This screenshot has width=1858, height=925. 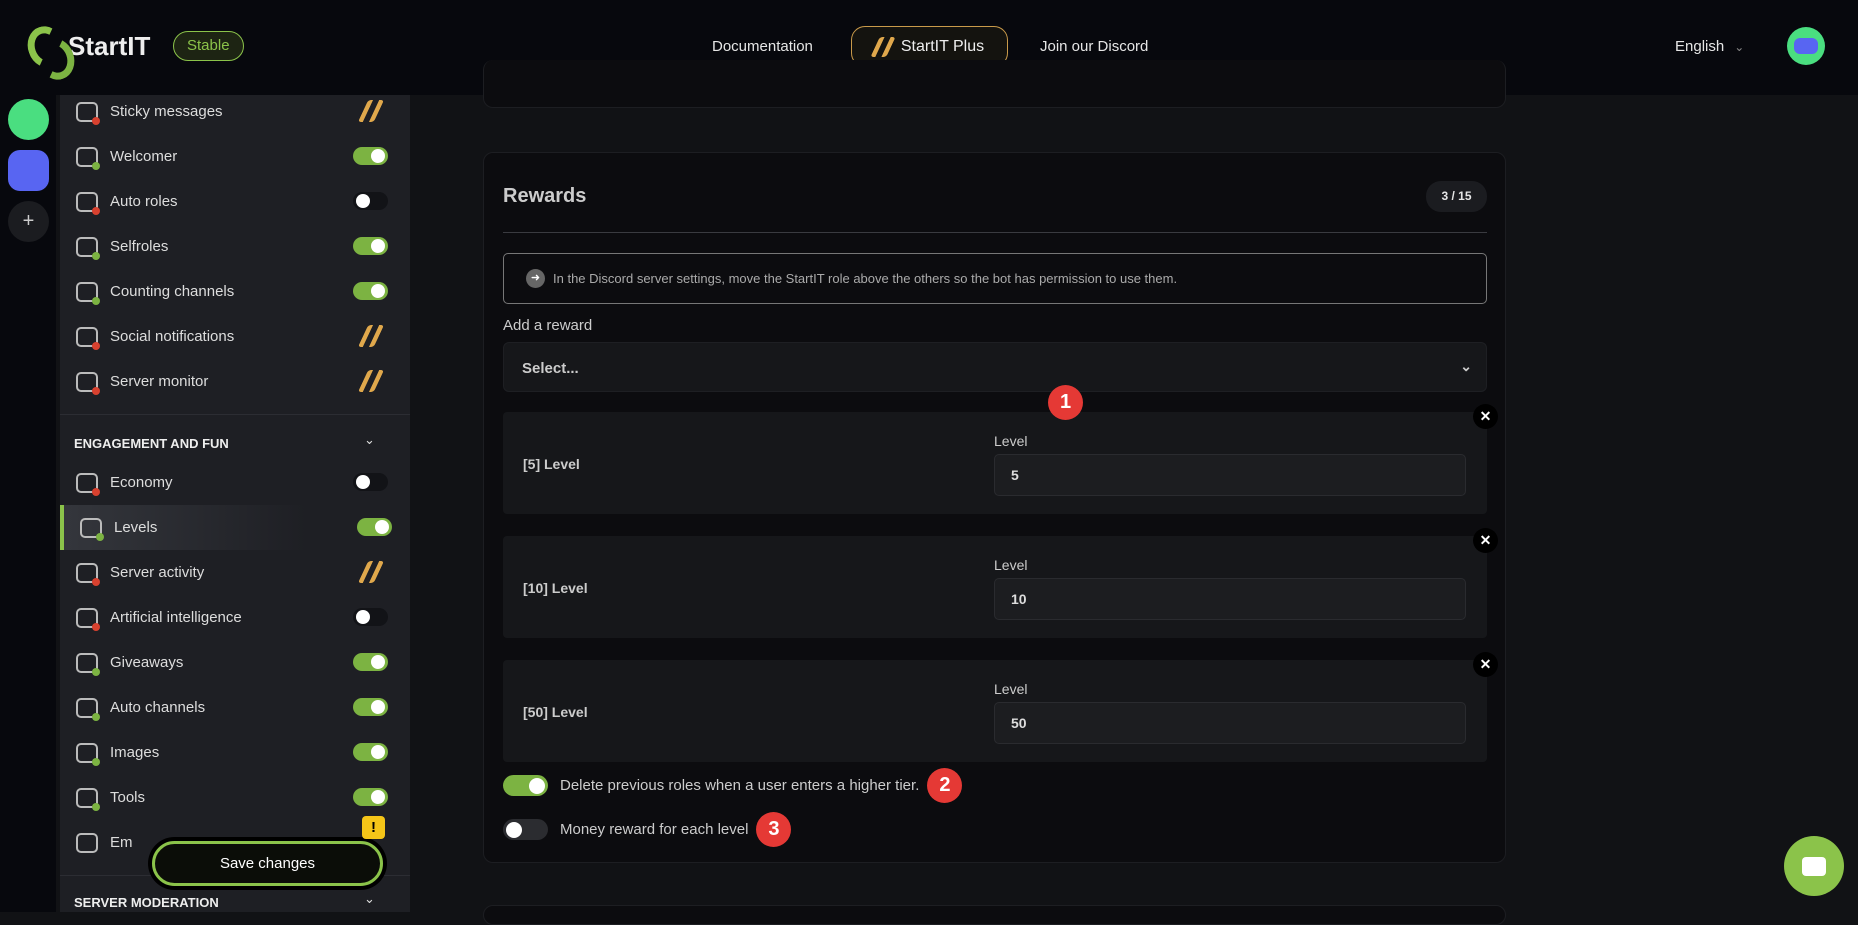 I want to click on add-server-icon: +, so click(x=28, y=221).